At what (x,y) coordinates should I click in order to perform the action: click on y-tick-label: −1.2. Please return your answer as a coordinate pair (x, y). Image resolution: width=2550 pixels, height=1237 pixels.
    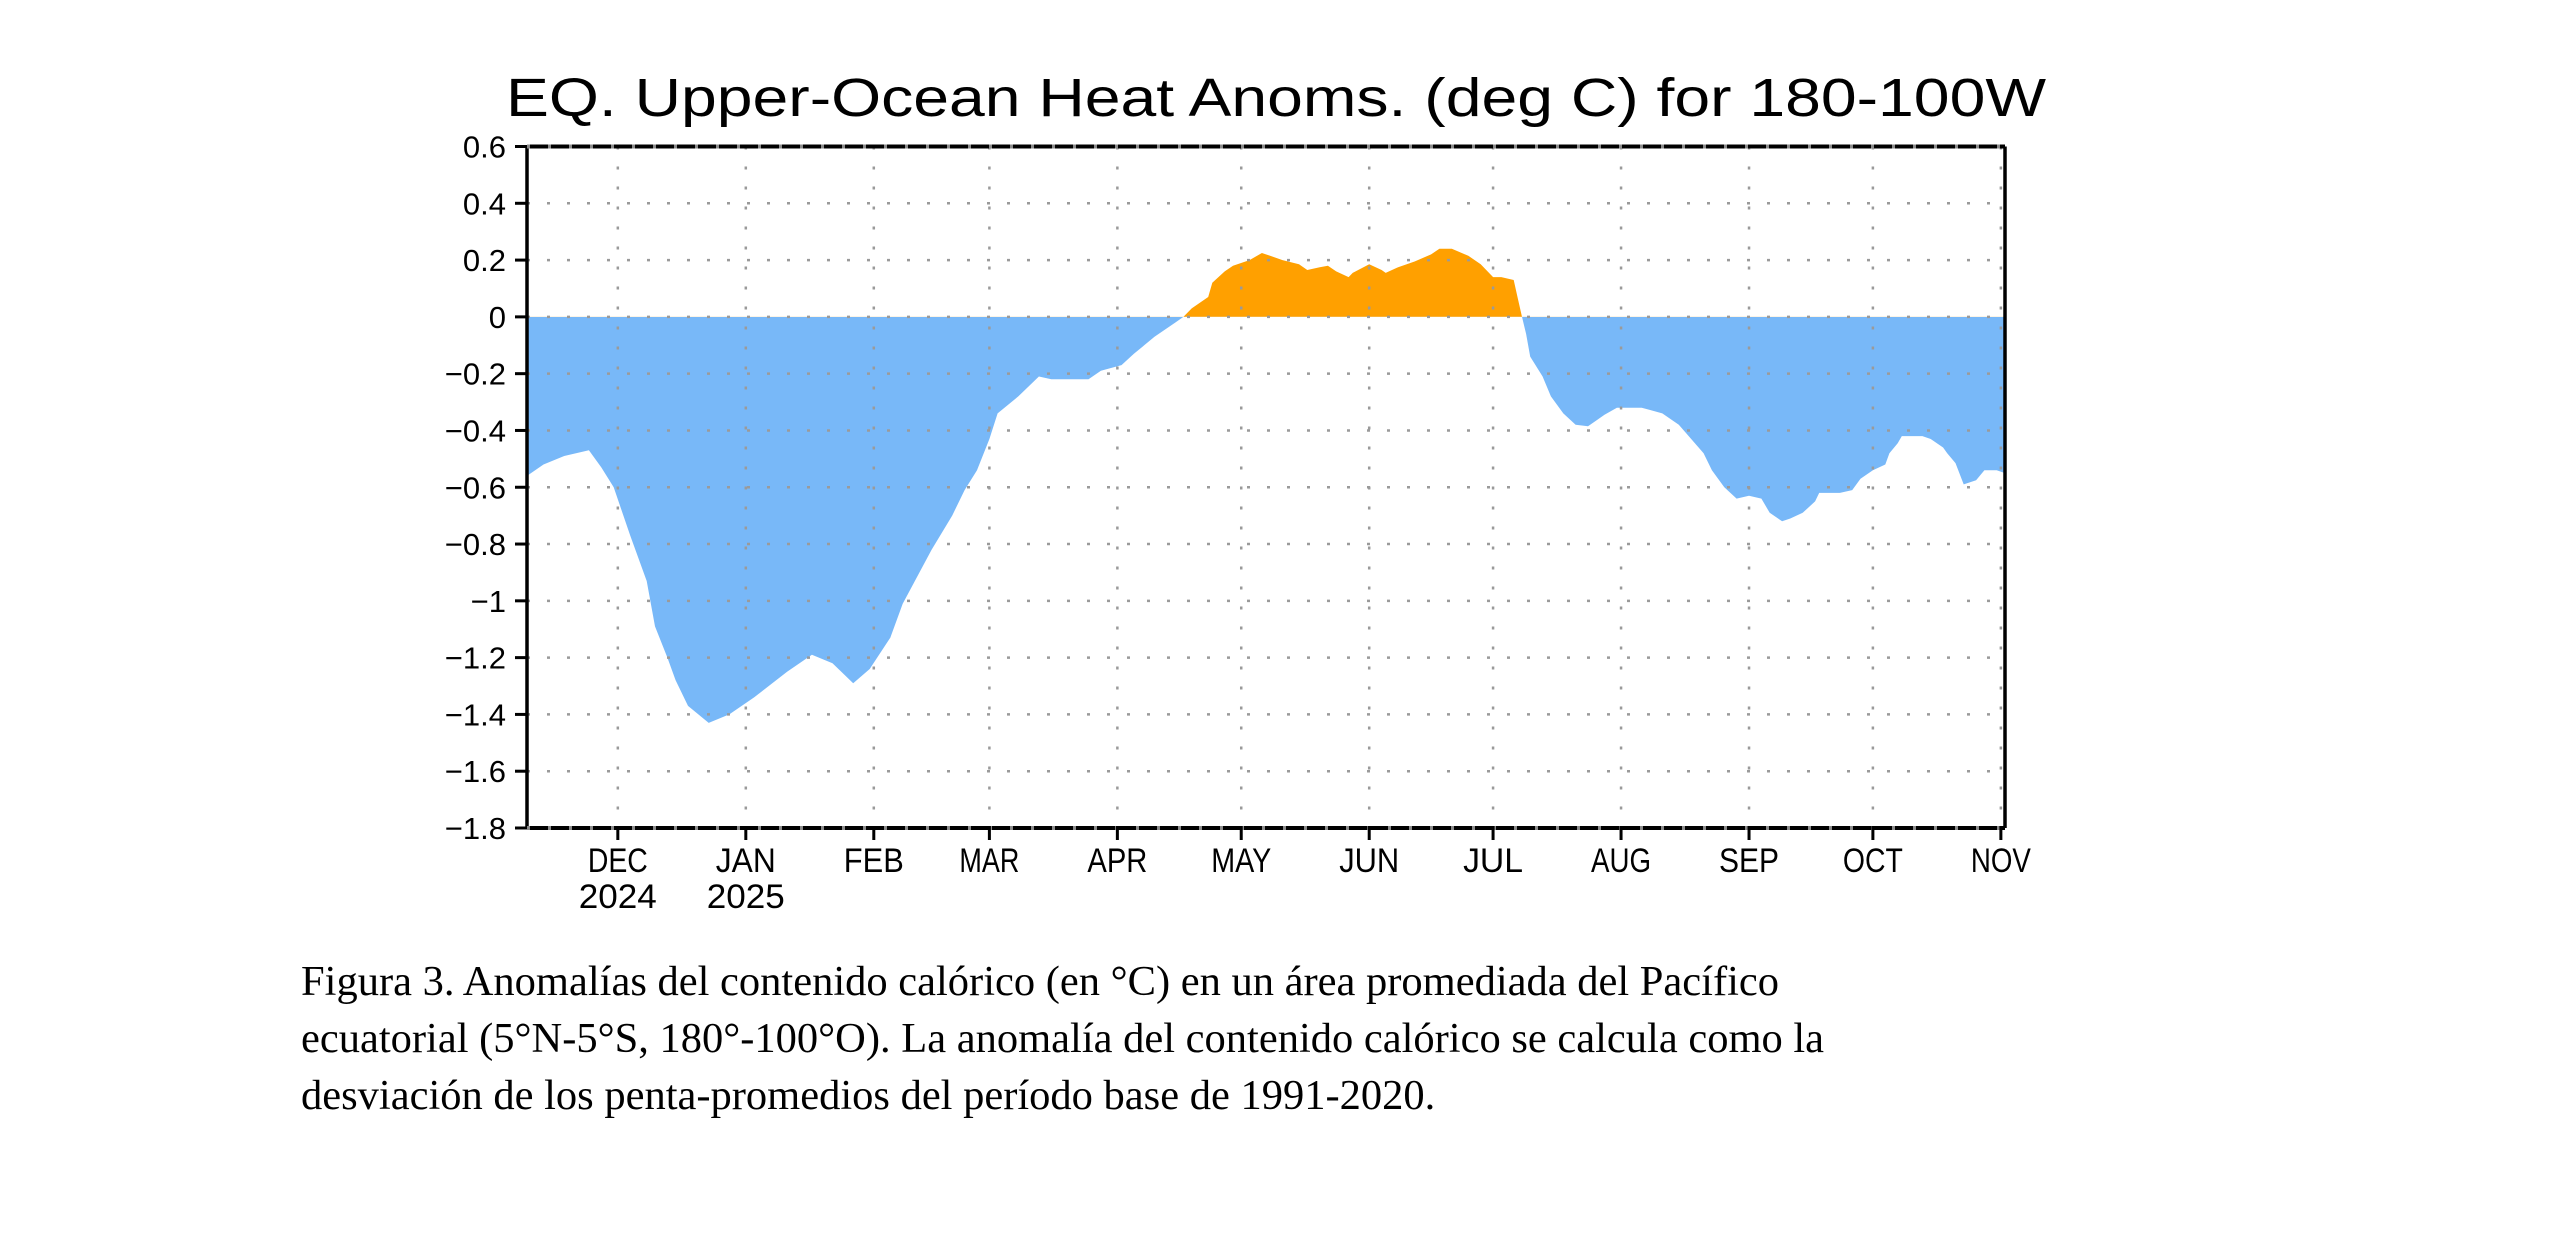
    Looking at the image, I should click on (475, 658).